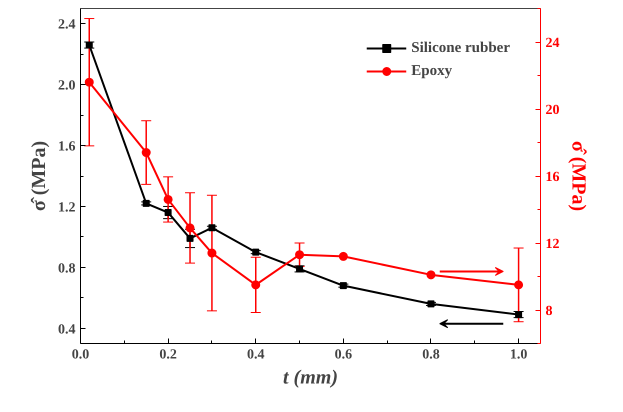 The width and height of the screenshot is (623, 412). What do you see at coordinates (553, 177) in the screenshot?
I see `y2-tick-label: 16` at bounding box center [553, 177].